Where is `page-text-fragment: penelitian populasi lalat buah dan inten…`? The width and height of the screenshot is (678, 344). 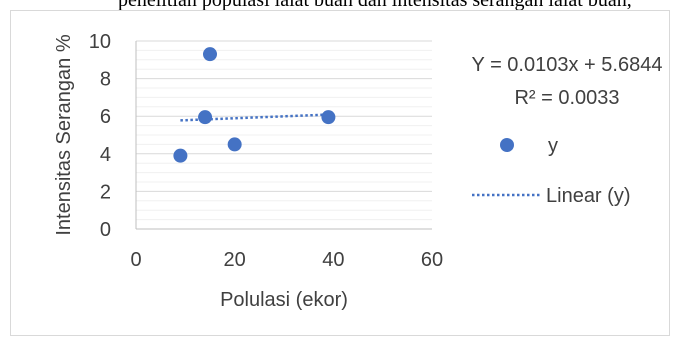
page-text-fragment: penelitian populasi lalat buah dan inten… is located at coordinates (375, 5).